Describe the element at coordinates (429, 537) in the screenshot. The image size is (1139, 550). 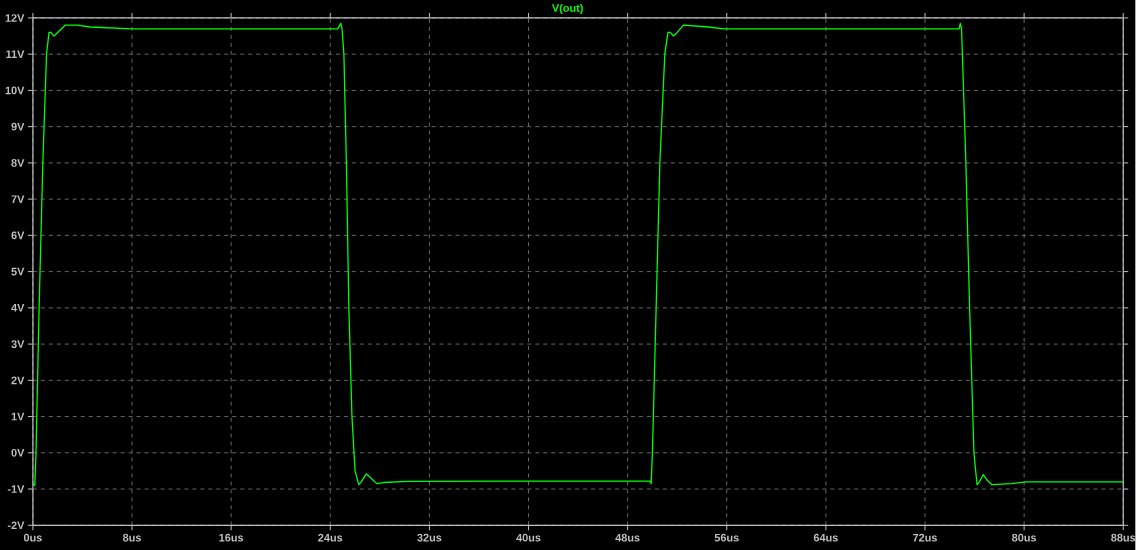
I see `x-tick-label: 32us` at that location.